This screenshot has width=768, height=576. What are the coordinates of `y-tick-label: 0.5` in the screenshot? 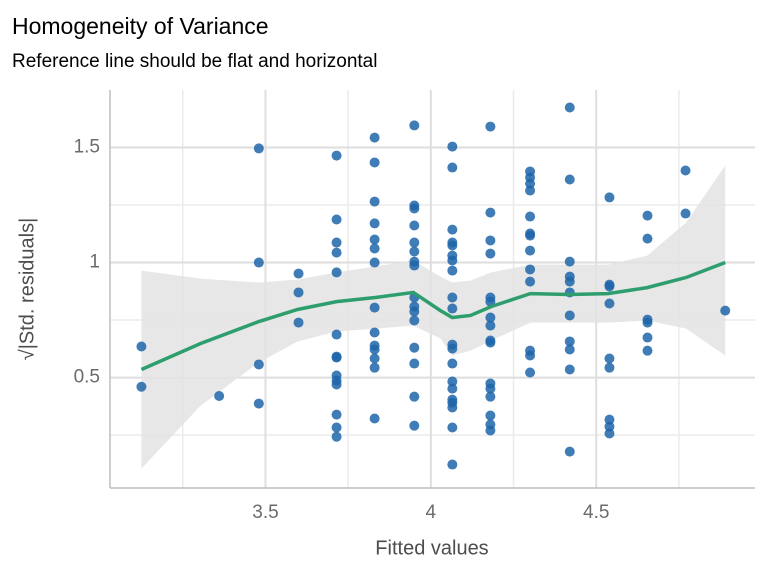 It's located at (87, 377).